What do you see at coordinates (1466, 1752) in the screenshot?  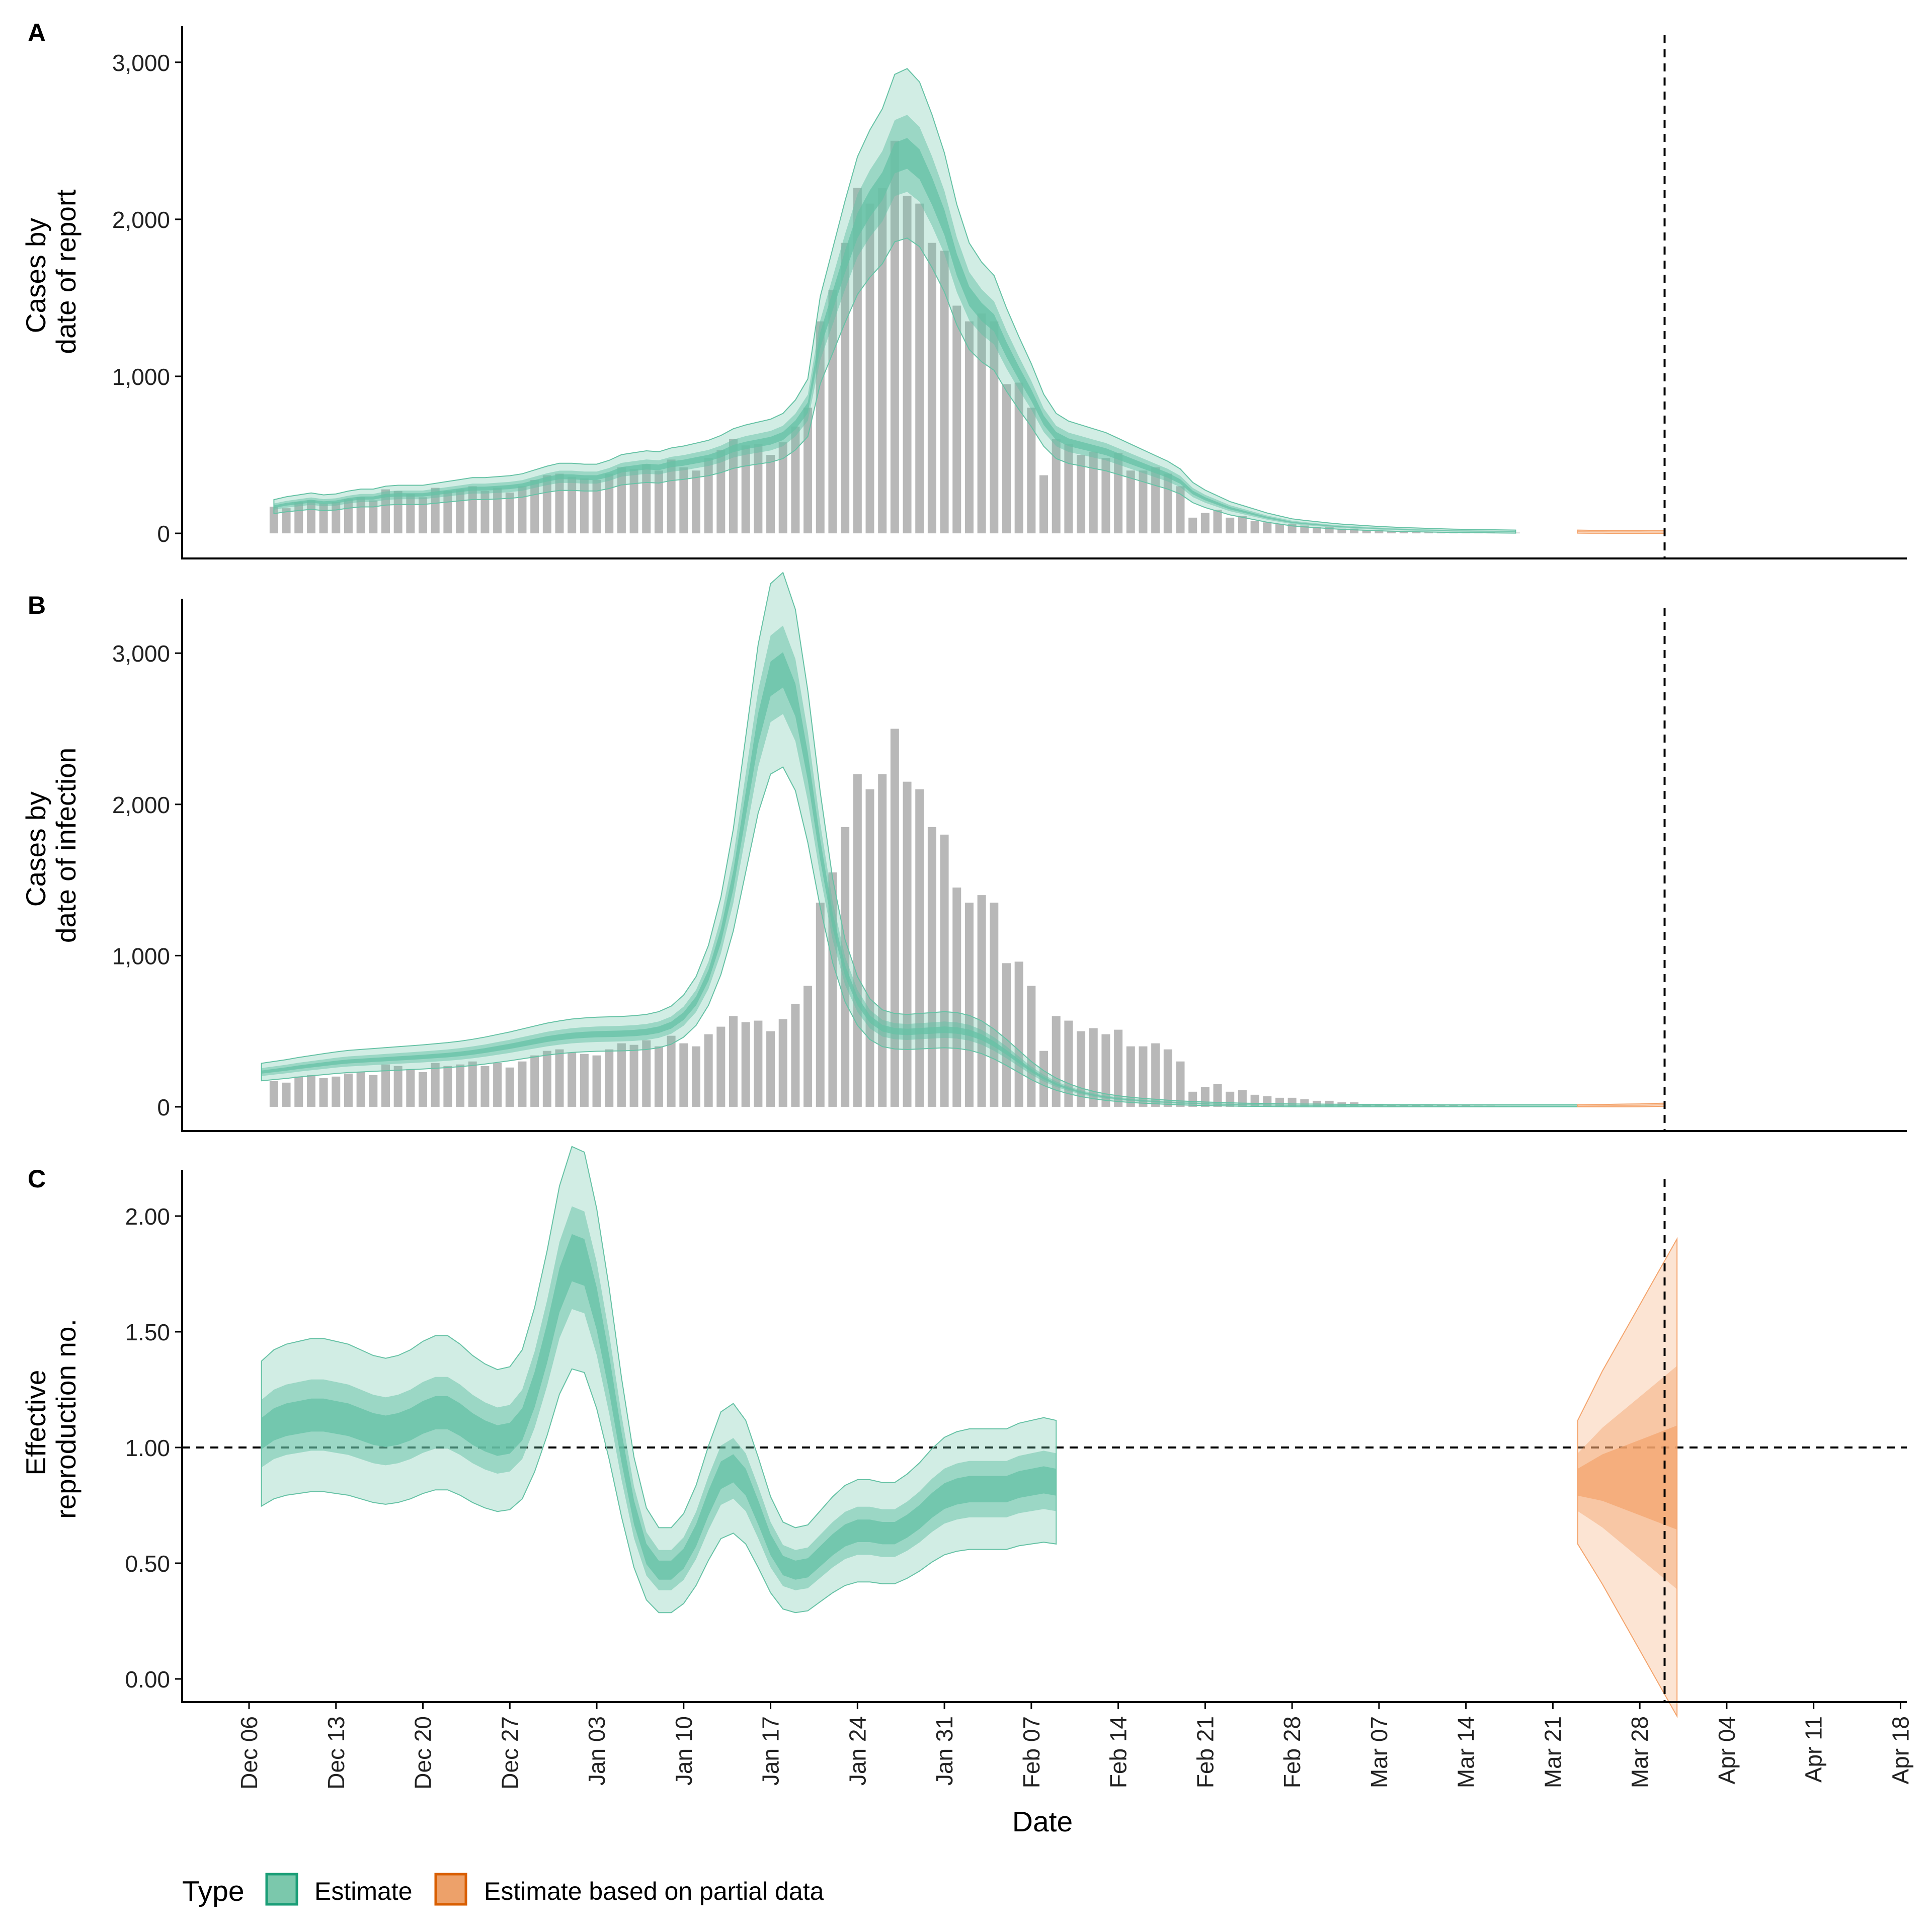 I see `x-tick-label: Mar 14` at bounding box center [1466, 1752].